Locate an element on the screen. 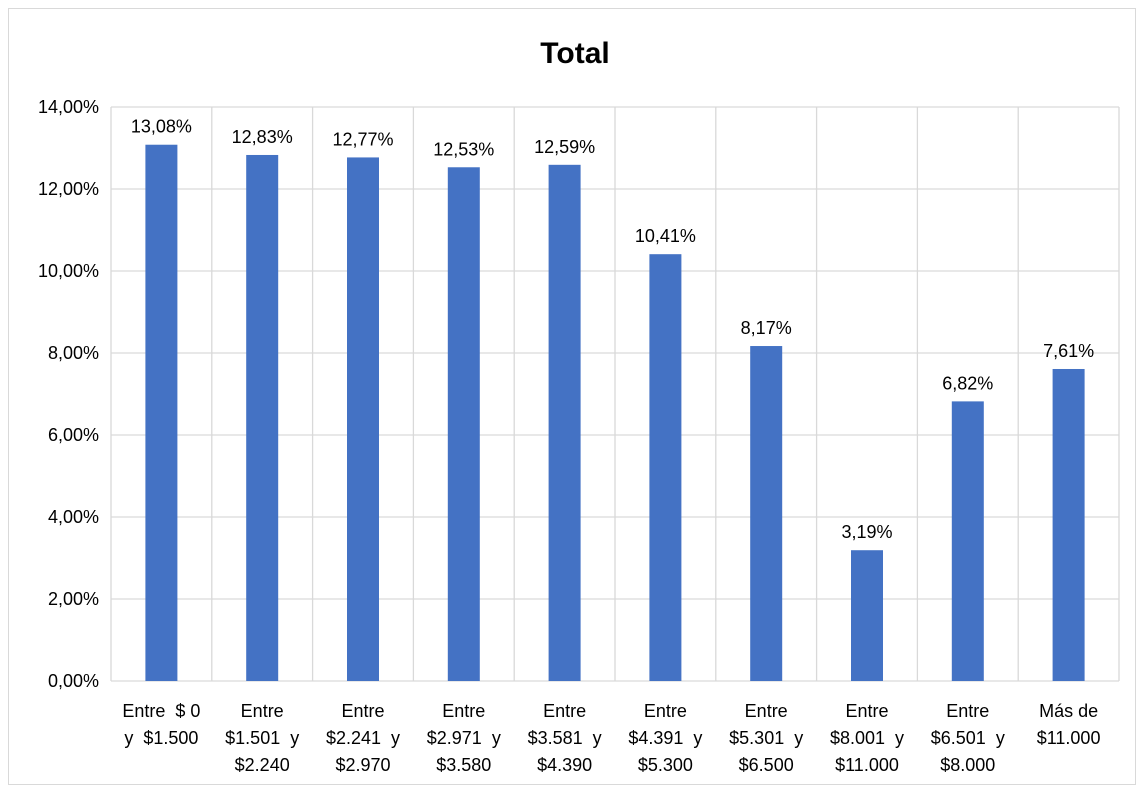 The image size is (1144, 793). y-tick-label: 12,00% is located at coordinates (68, 189).